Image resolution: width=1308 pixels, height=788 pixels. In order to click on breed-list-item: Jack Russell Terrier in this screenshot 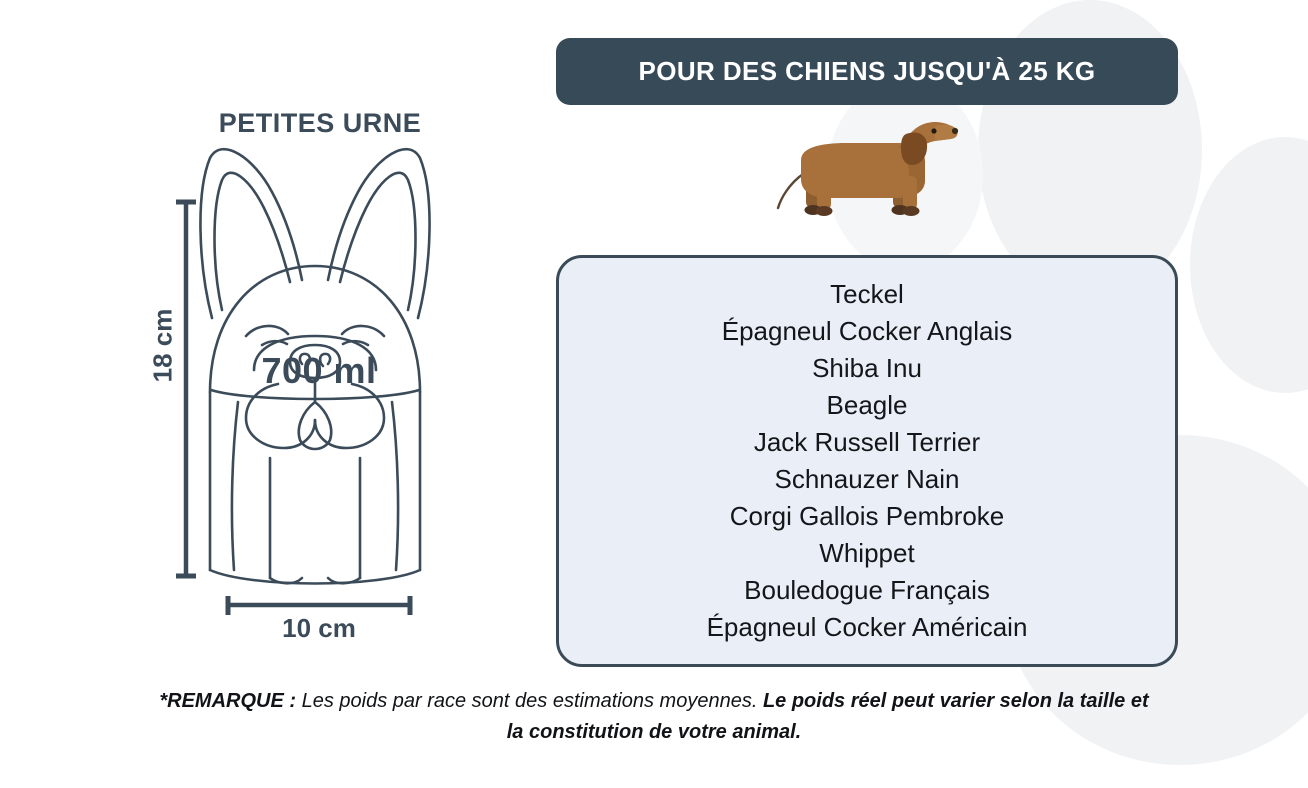, I will do `click(867, 442)`.